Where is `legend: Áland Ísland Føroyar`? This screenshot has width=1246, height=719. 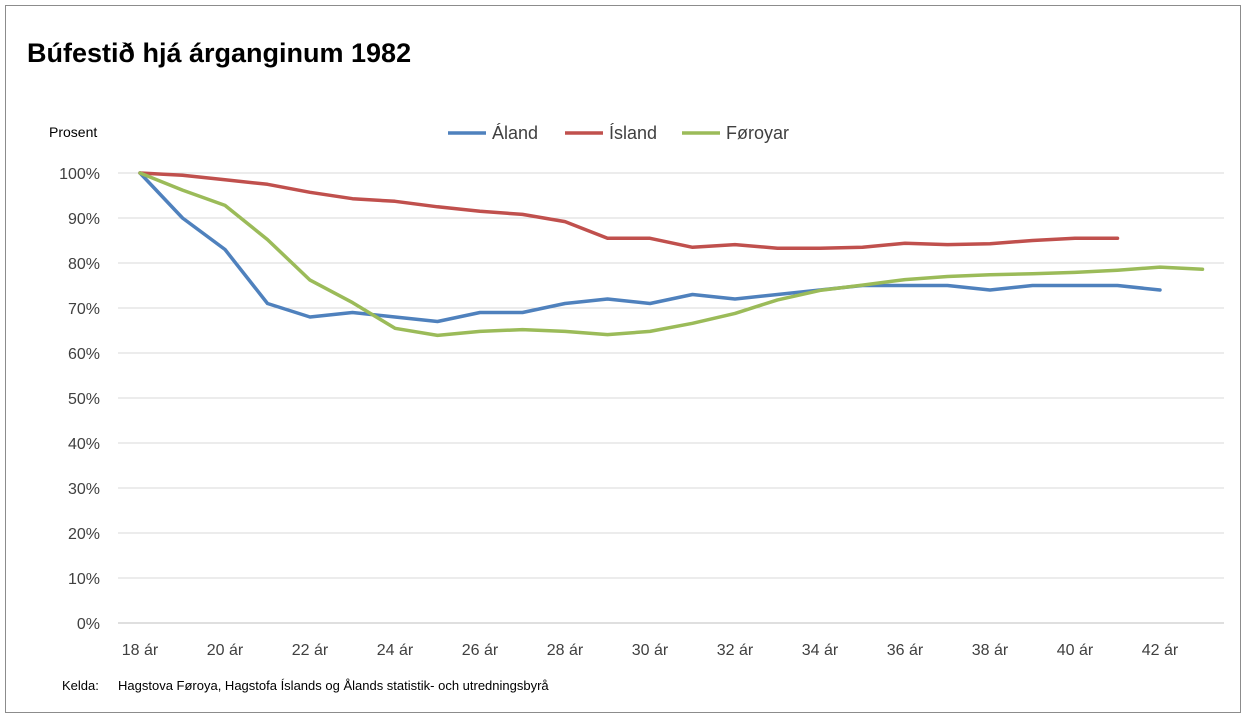 legend: Áland Ísland Føroyar is located at coordinates (618, 133).